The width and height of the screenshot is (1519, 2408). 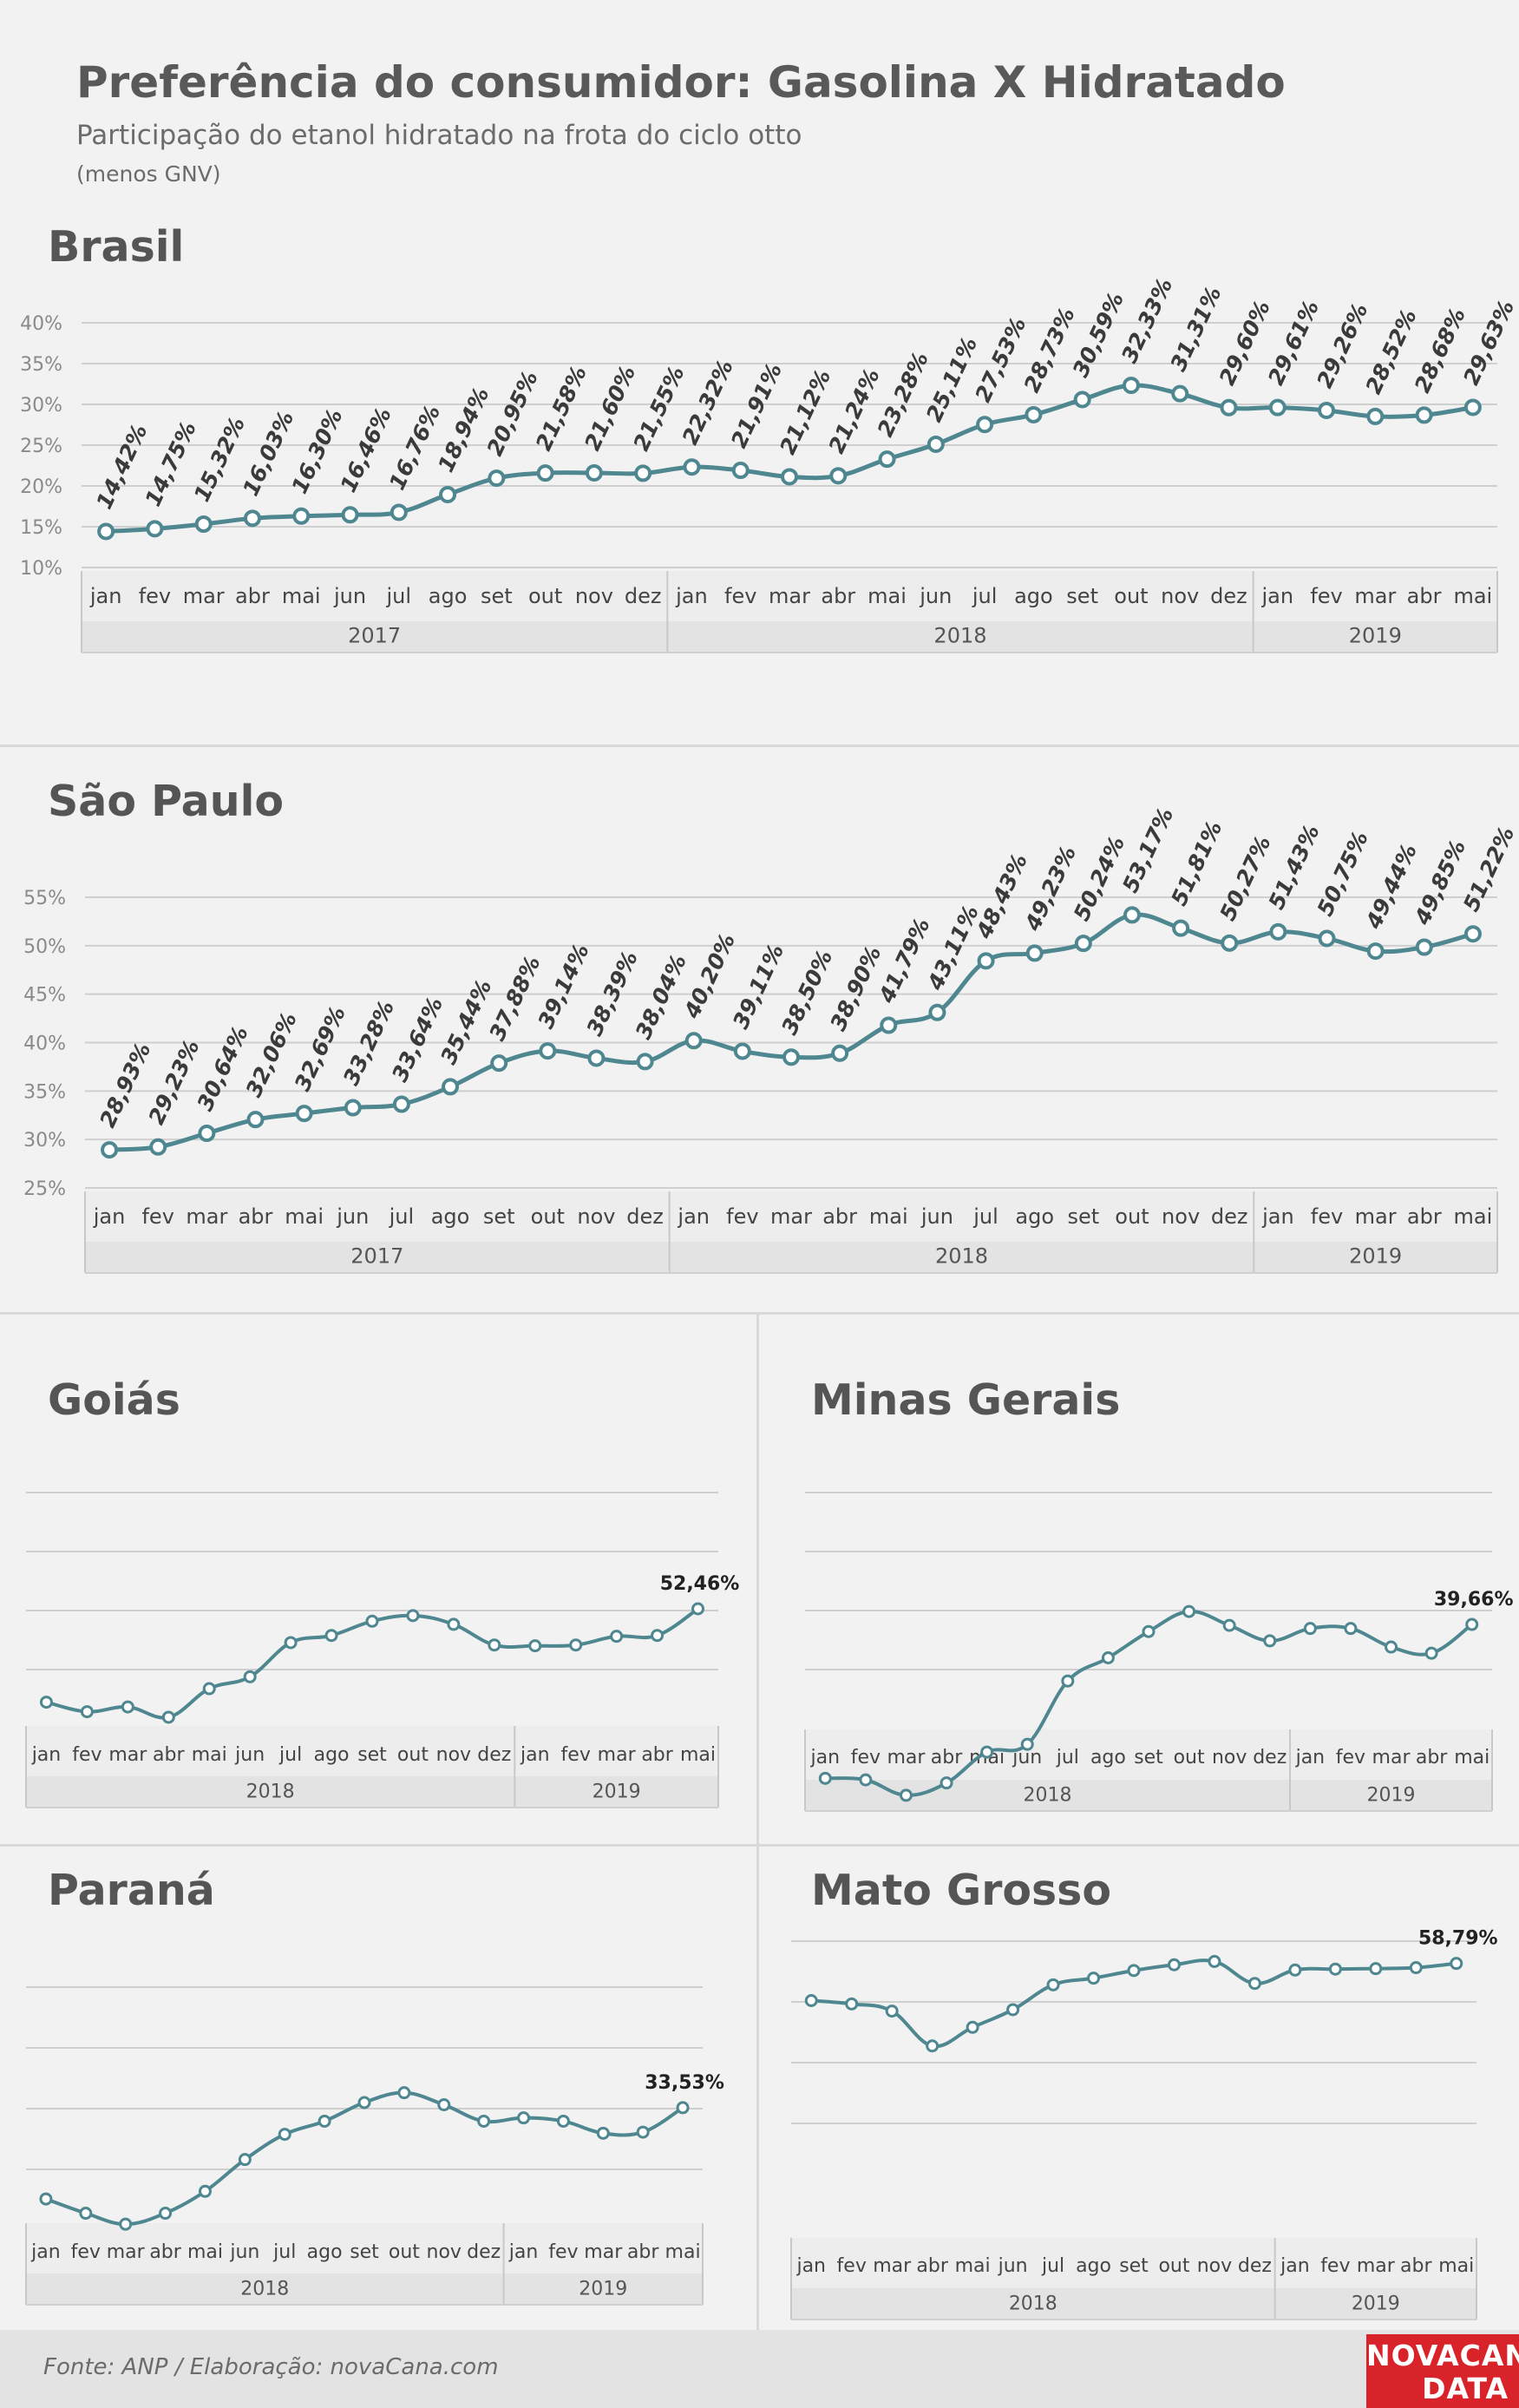 I want to click on data-label: 51,81%, so click(x=1196, y=863).